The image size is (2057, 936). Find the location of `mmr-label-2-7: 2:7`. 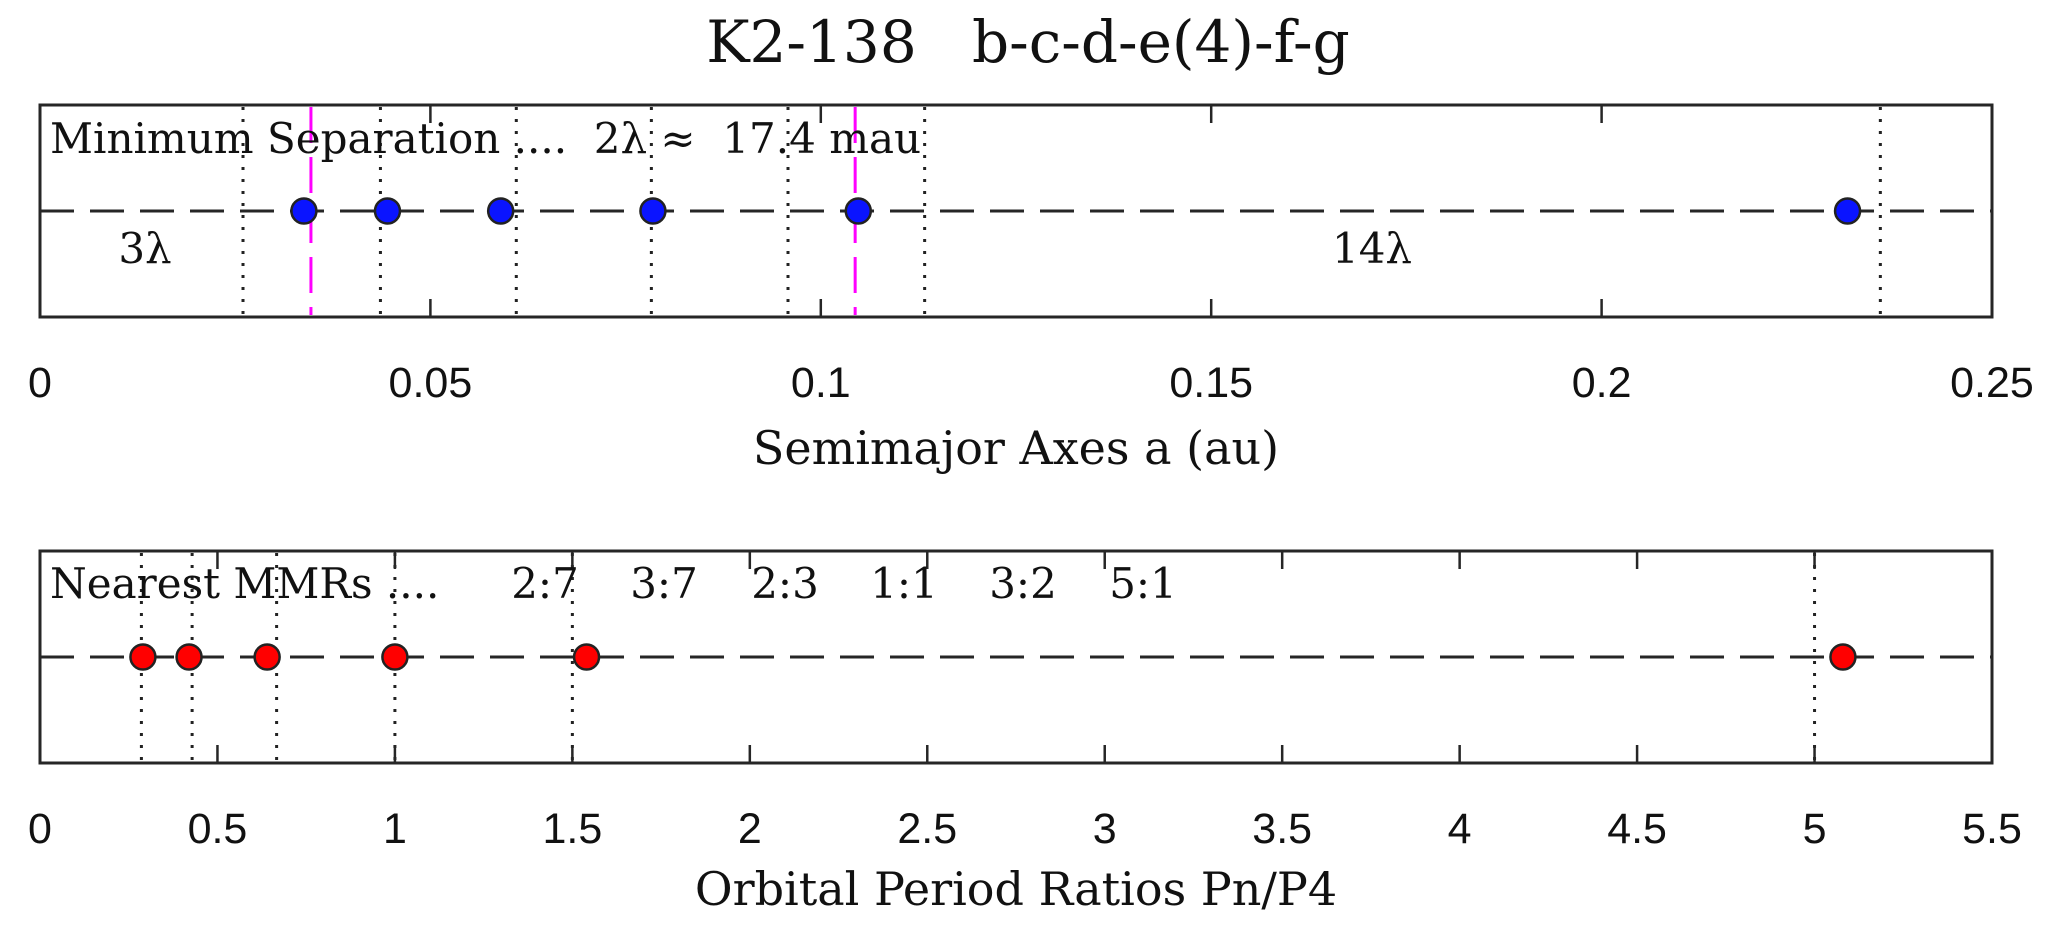

mmr-label-2-7: 2:7 is located at coordinates (545, 583).